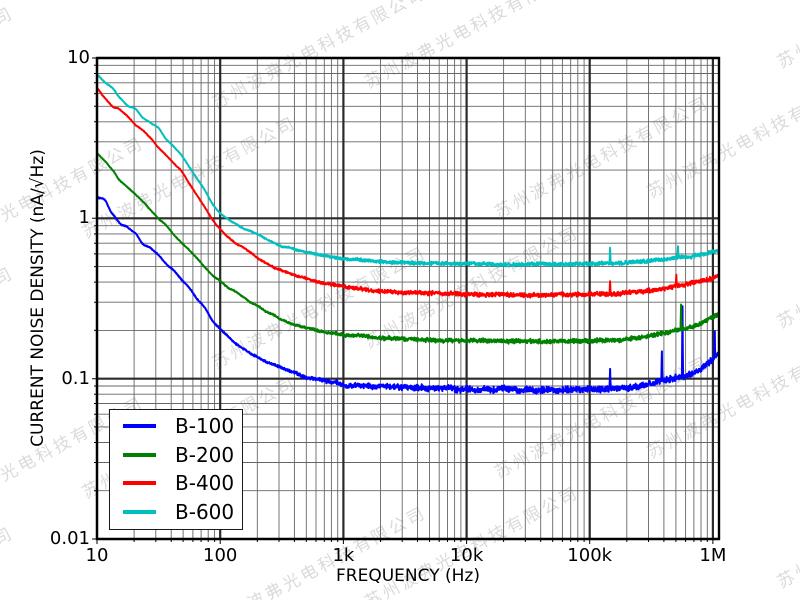  What do you see at coordinates (408, 576) in the screenshot?
I see `x-axis-label: FREQUENCY (Hz)` at bounding box center [408, 576].